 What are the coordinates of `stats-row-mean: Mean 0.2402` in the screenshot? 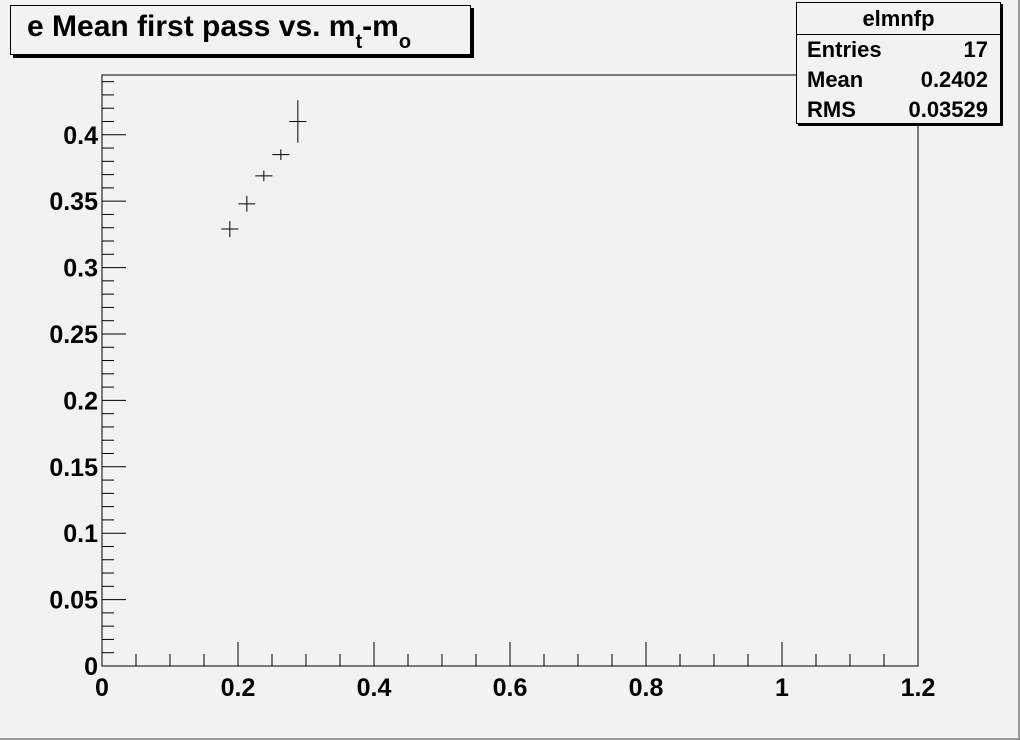 It's located at (897, 80).